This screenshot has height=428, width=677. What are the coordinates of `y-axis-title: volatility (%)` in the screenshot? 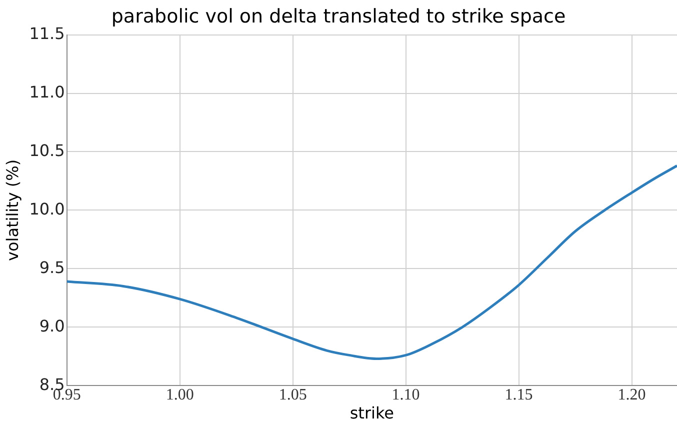 It's located at (12, 210).